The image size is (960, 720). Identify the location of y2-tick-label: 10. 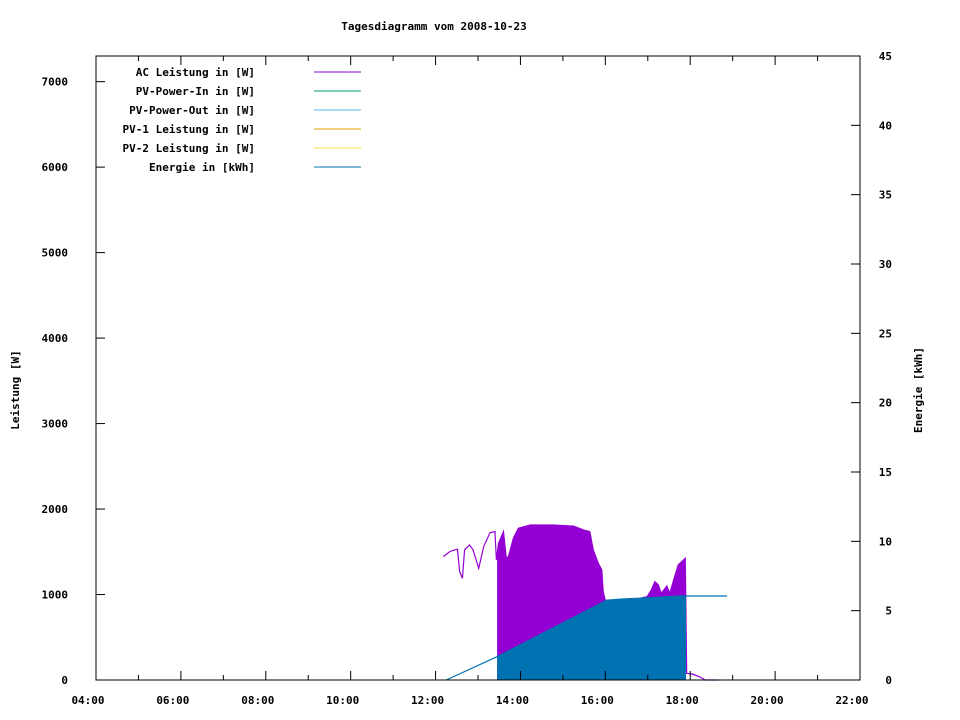
(885, 541).